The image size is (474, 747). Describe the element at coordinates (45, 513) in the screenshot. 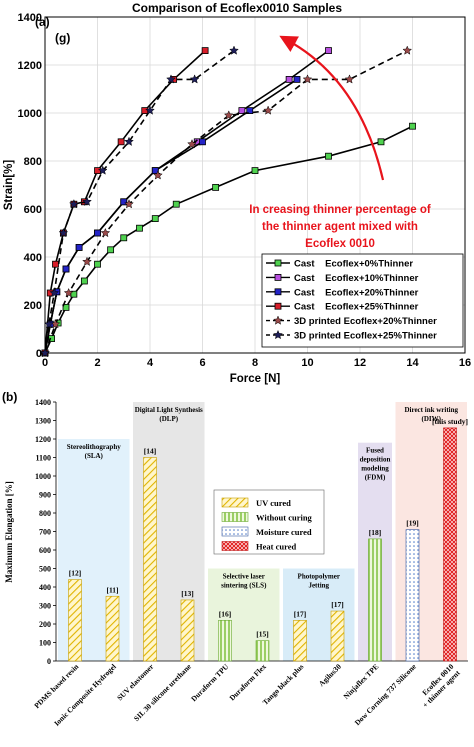

I see `chart-b-y-tick-label: 800` at that location.